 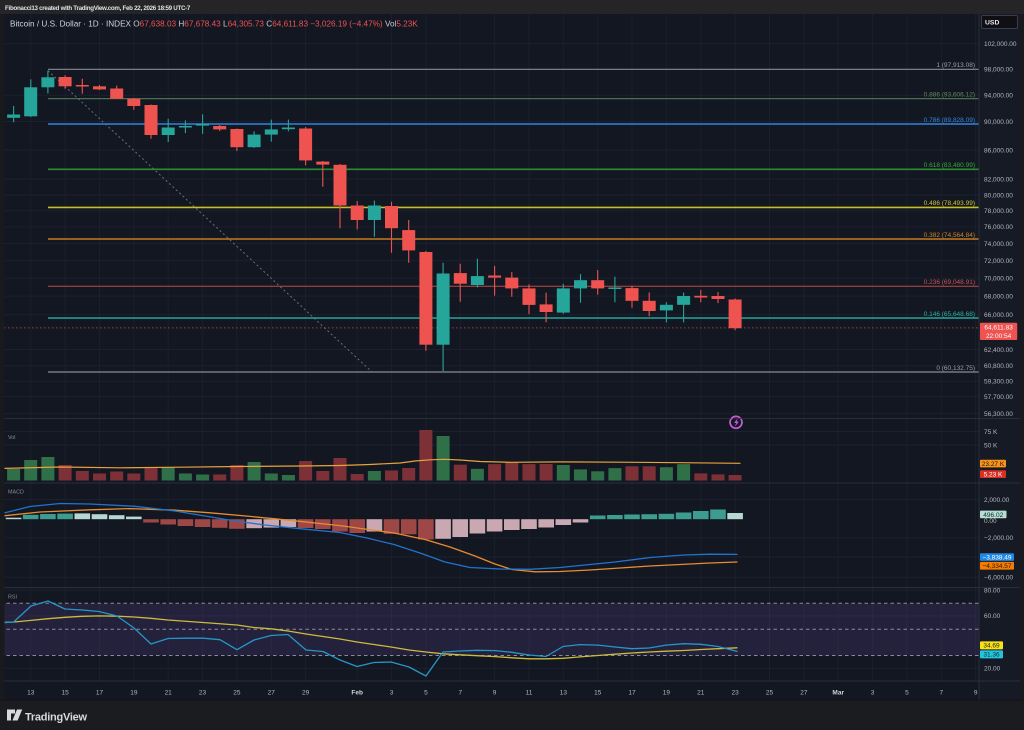 What do you see at coordinates (998, 414) in the screenshot?
I see `svg-text: 56,300.00` at bounding box center [998, 414].